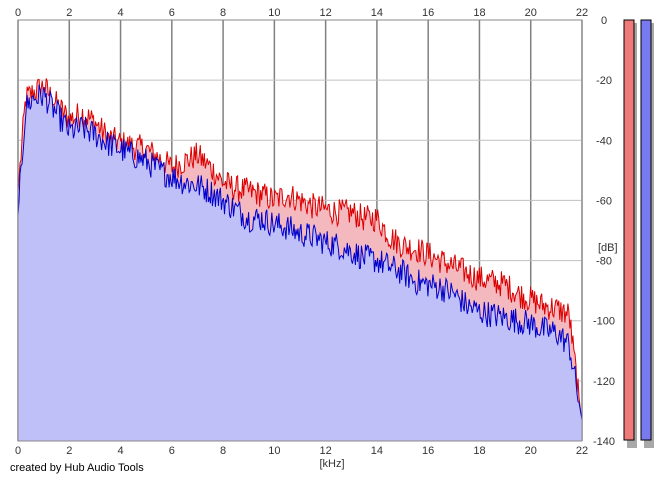 This screenshot has width=664, height=481. What do you see at coordinates (428, 13) in the screenshot?
I see `x-tick-label-top: 16` at bounding box center [428, 13].